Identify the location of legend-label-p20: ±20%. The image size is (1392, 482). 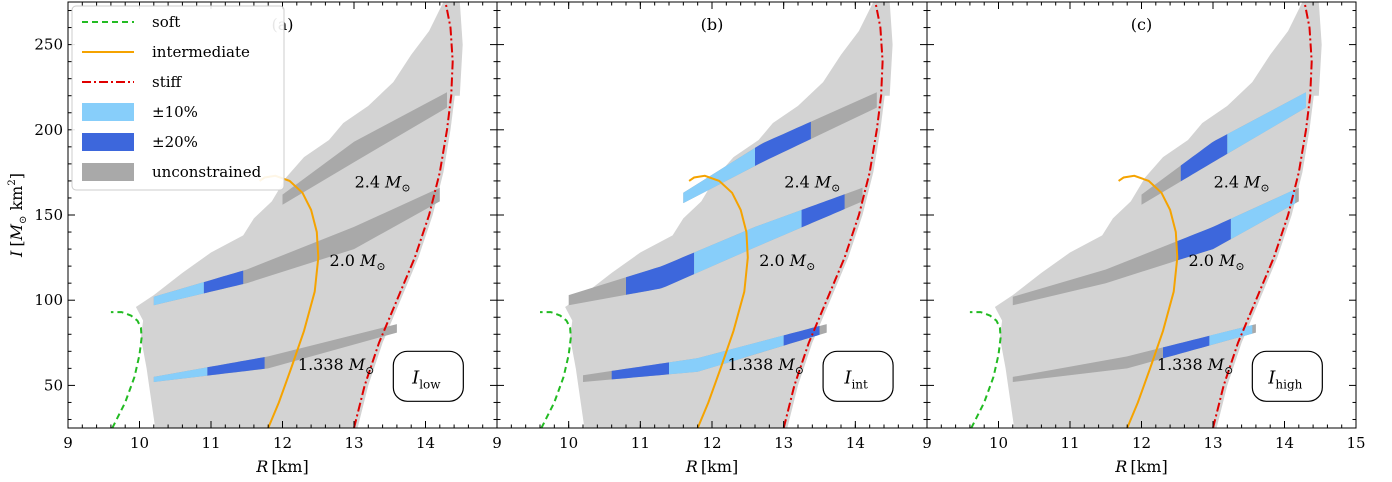
(175, 142).